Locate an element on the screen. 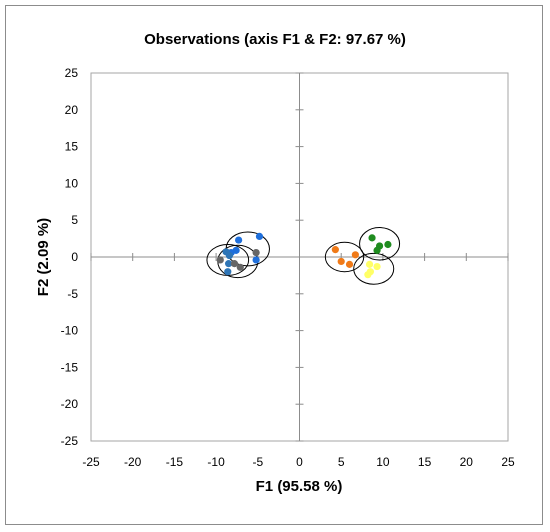  y-tick-label: 15 is located at coordinates (72, 147).